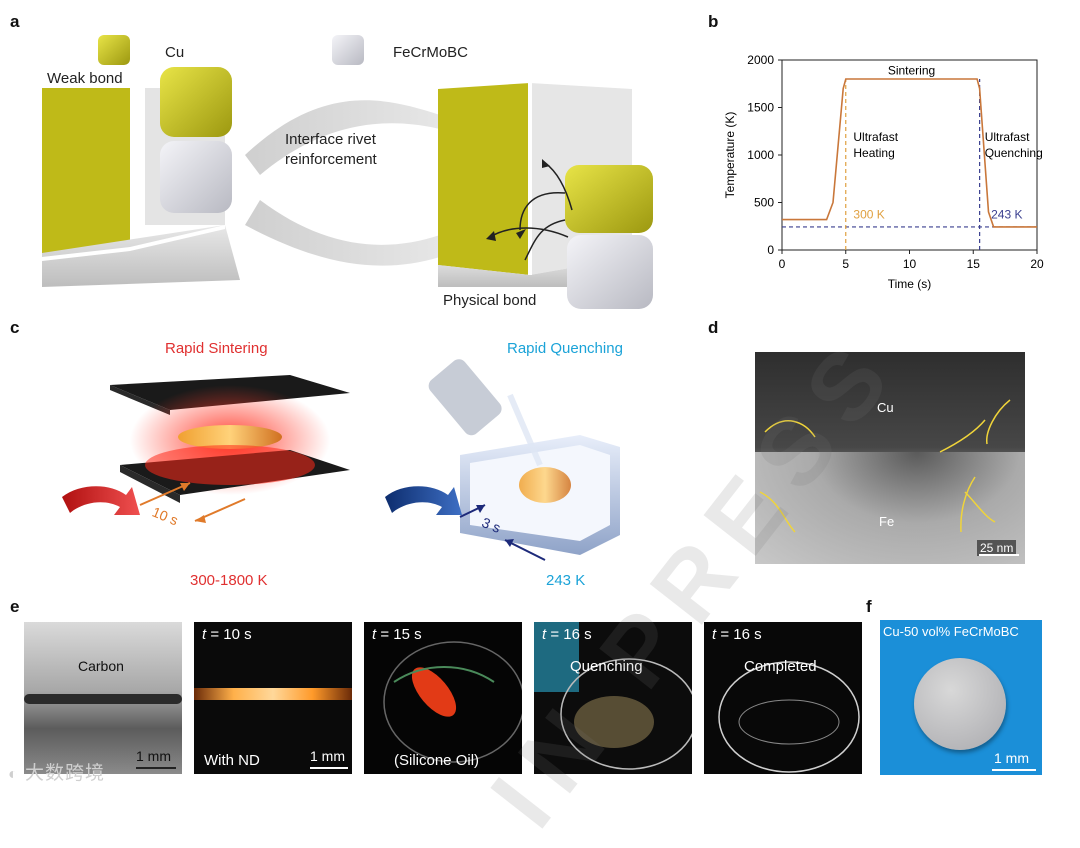  I want to click on x-tick-label-3: 15, so click(974, 264).